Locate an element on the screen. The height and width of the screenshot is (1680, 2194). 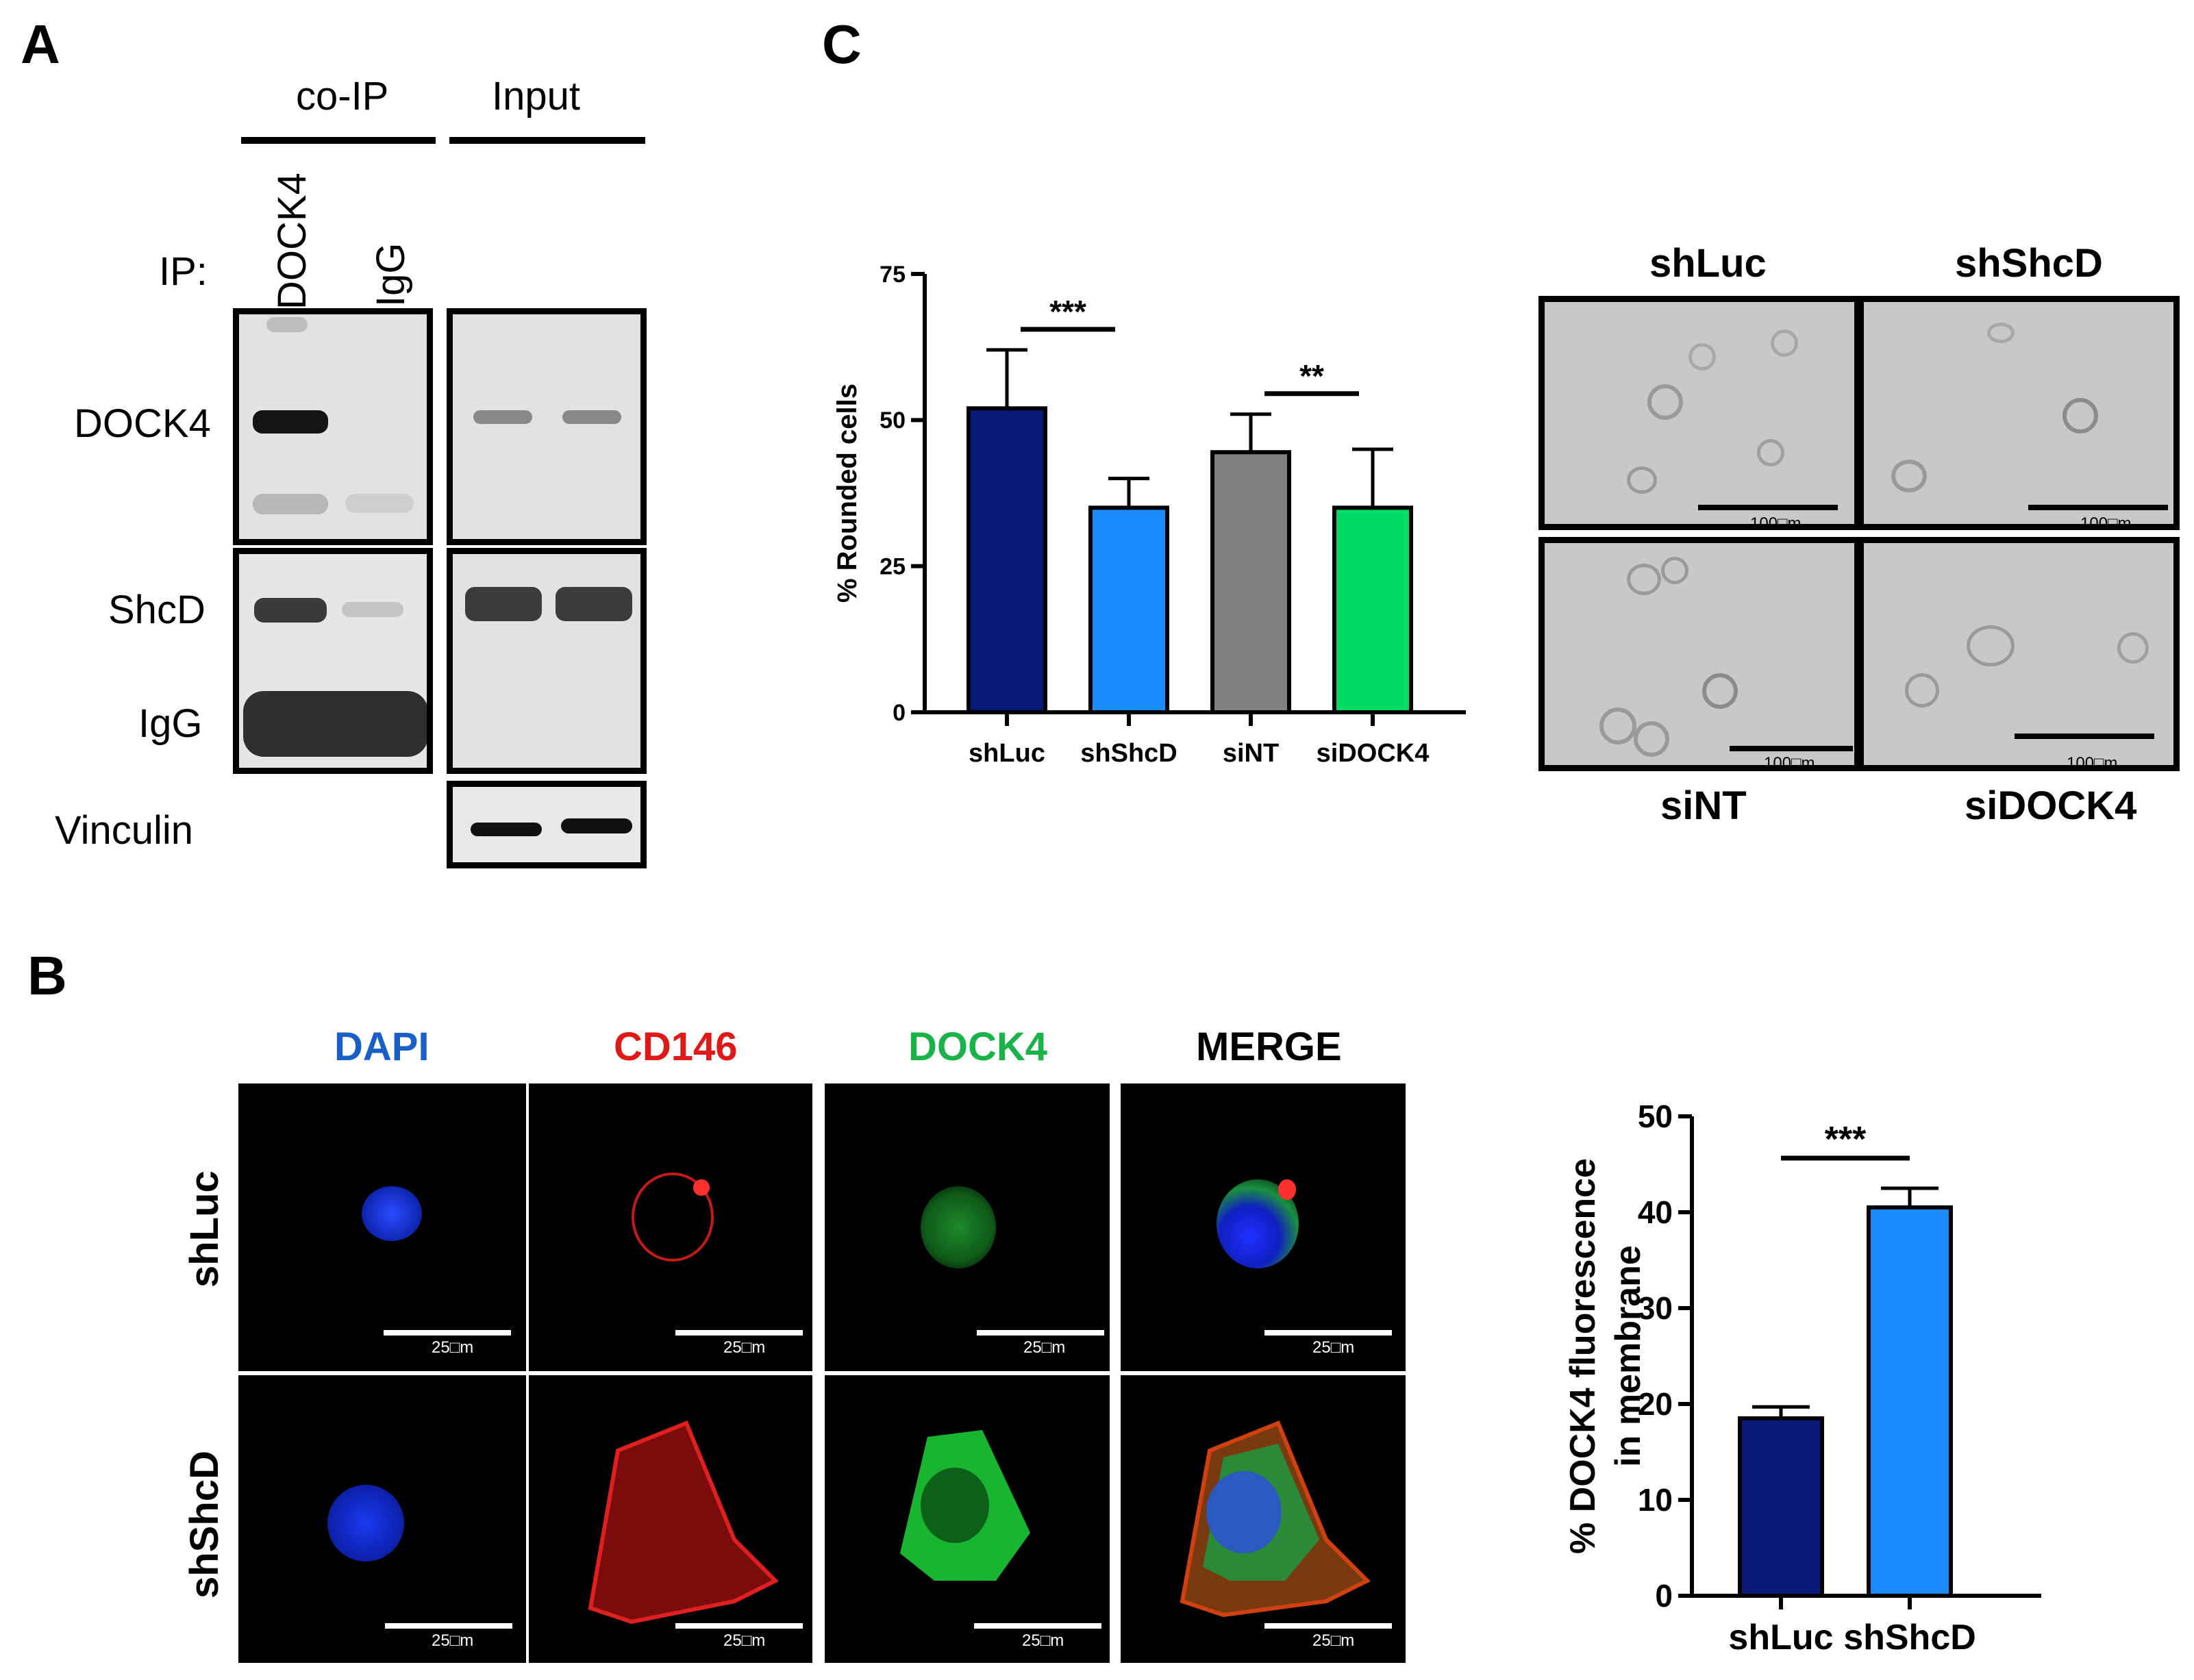
channel-label-dapi: DAPI is located at coordinates (381, 1047).